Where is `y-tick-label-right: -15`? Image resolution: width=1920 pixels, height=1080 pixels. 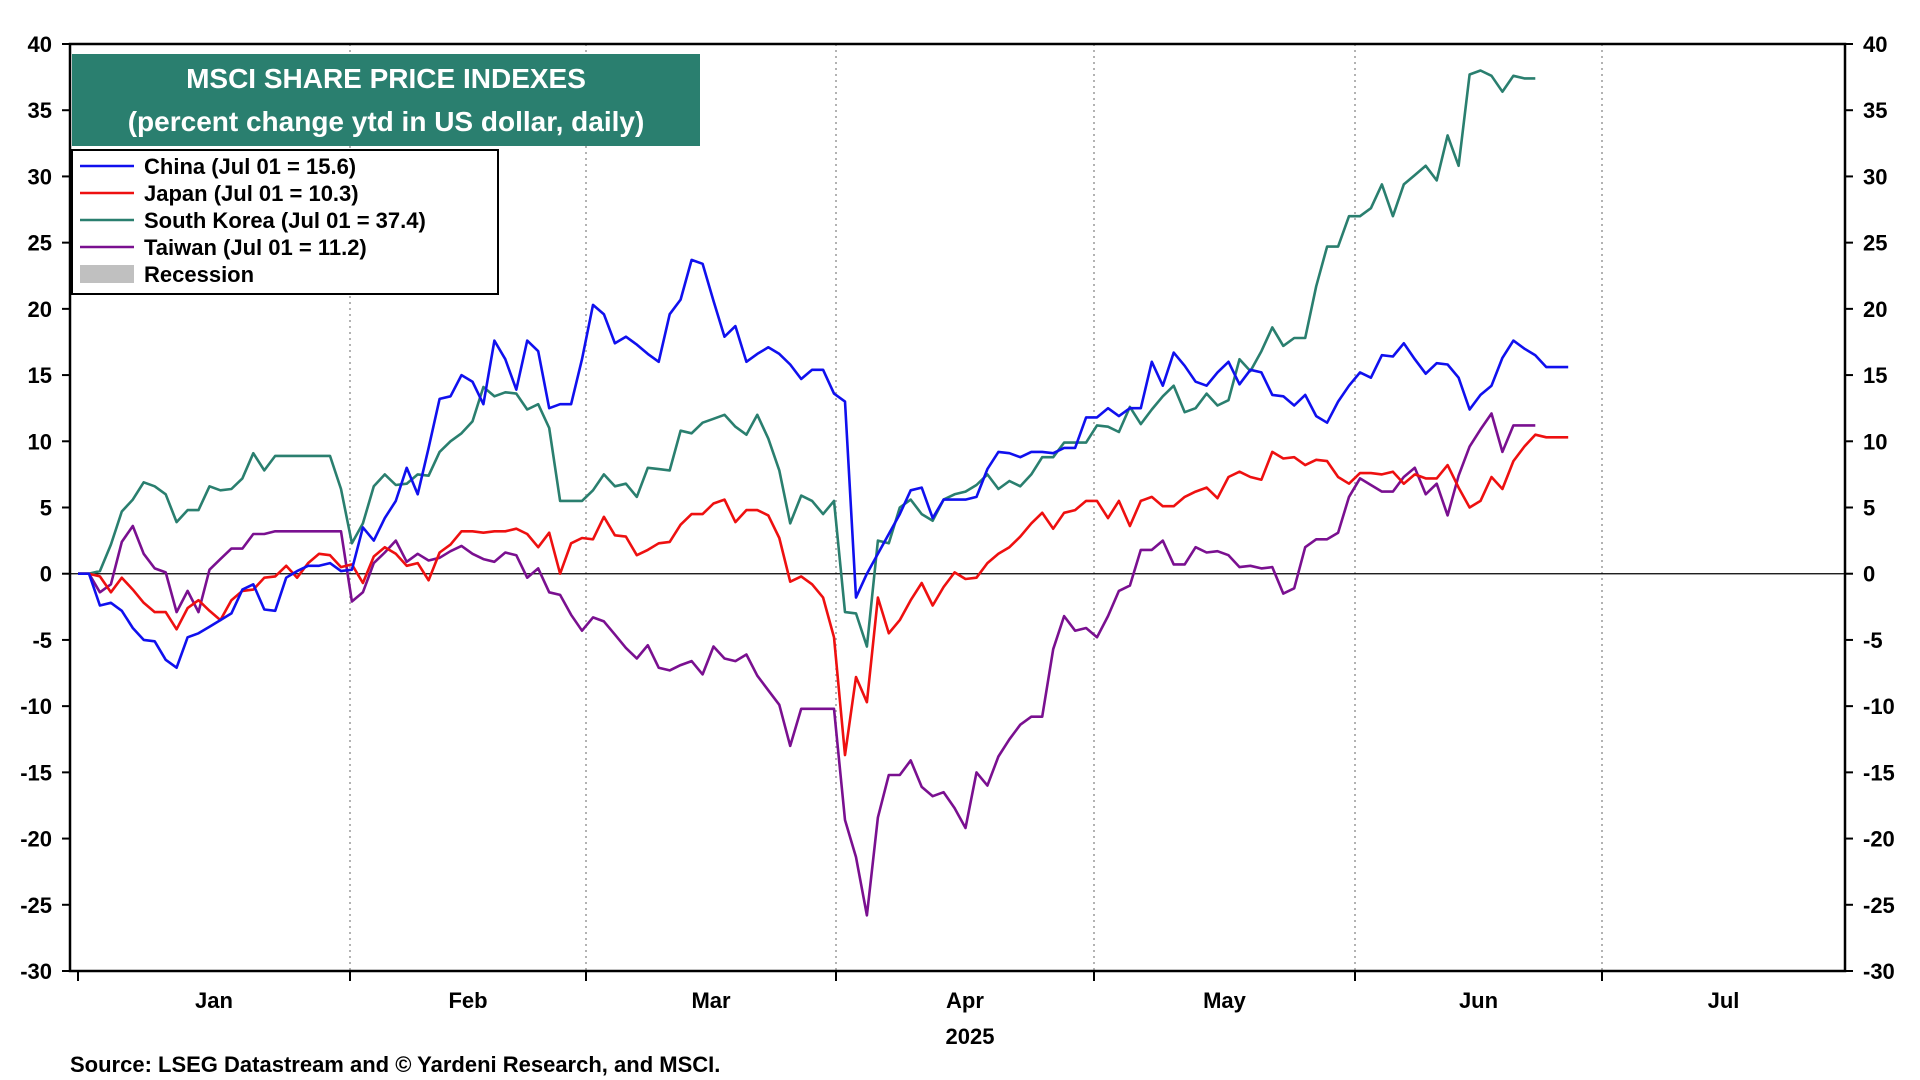
y-tick-label-right: -15 is located at coordinates (1879, 772).